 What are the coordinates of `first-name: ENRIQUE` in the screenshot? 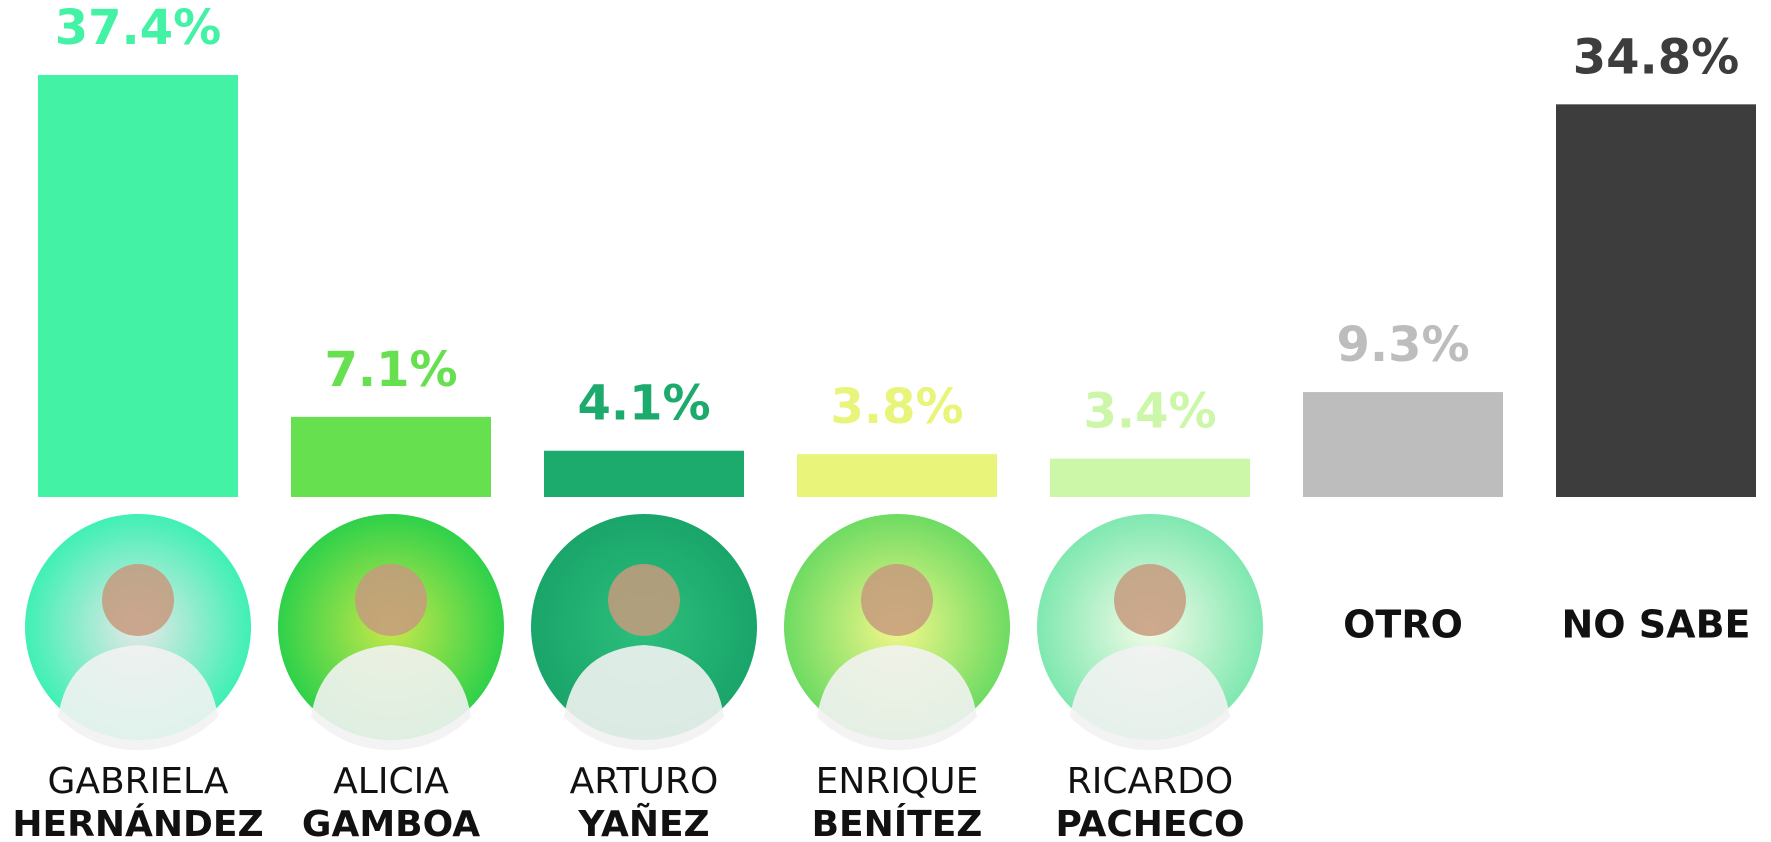 It's located at (897, 781).